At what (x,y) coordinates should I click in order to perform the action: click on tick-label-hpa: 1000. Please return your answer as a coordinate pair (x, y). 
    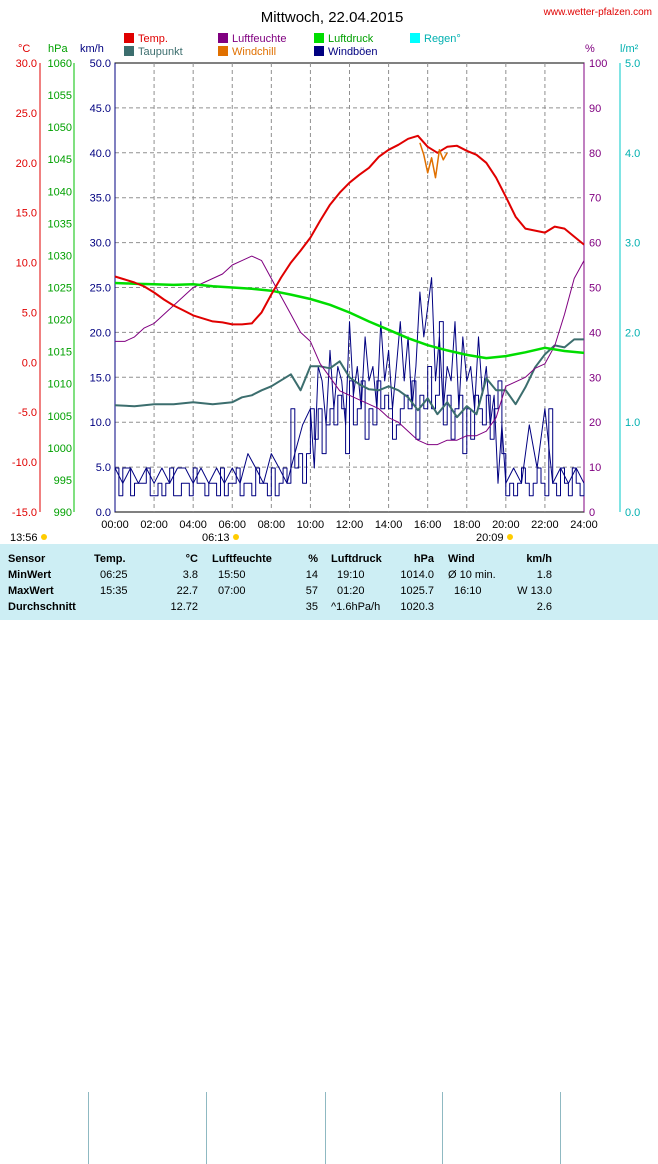
    Looking at the image, I should click on (60, 449).